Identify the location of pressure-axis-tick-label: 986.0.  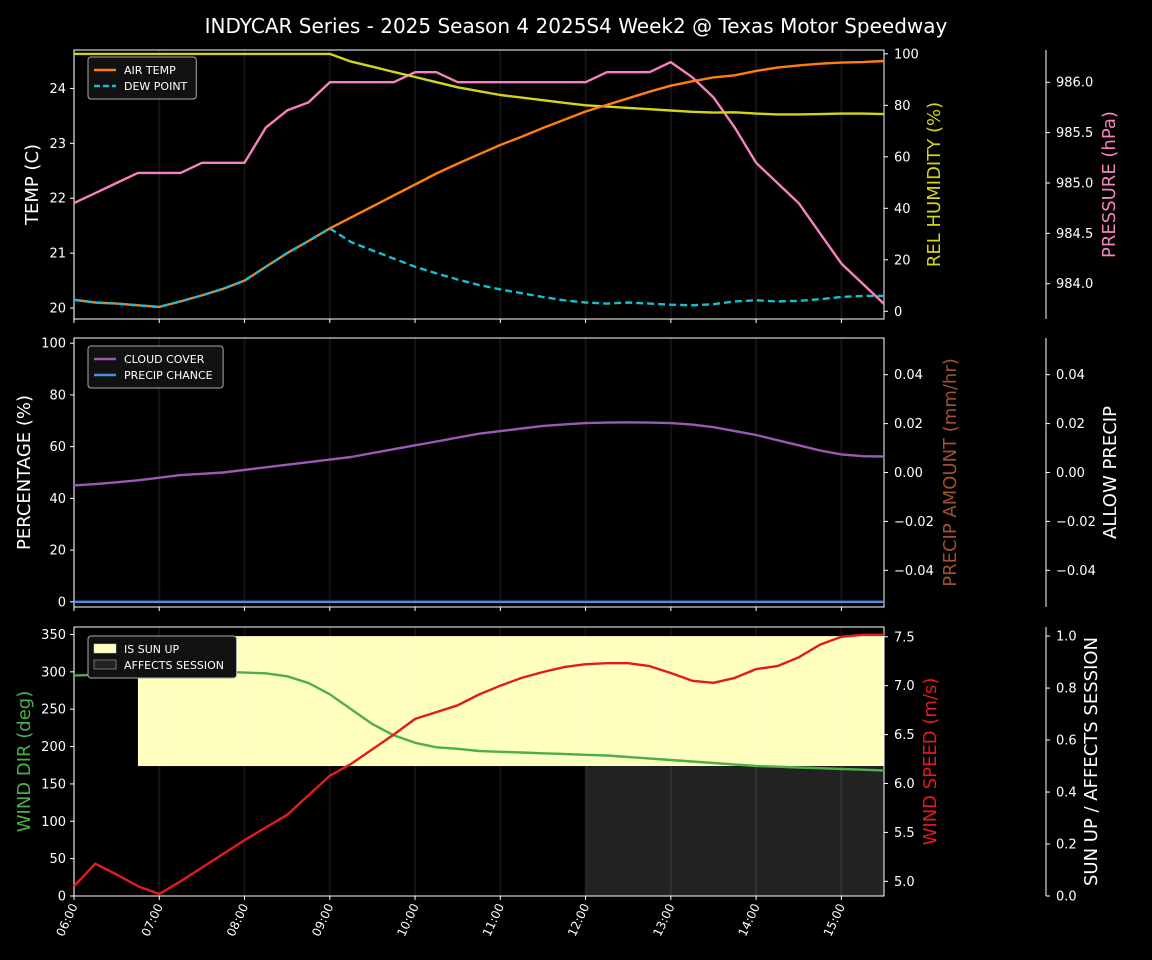
(1074, 83).